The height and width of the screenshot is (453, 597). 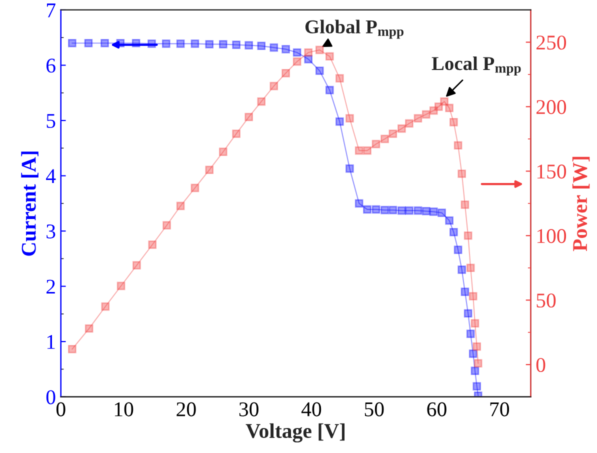 I want to click on y-tick-label: 3, so click(x=51, y=231).